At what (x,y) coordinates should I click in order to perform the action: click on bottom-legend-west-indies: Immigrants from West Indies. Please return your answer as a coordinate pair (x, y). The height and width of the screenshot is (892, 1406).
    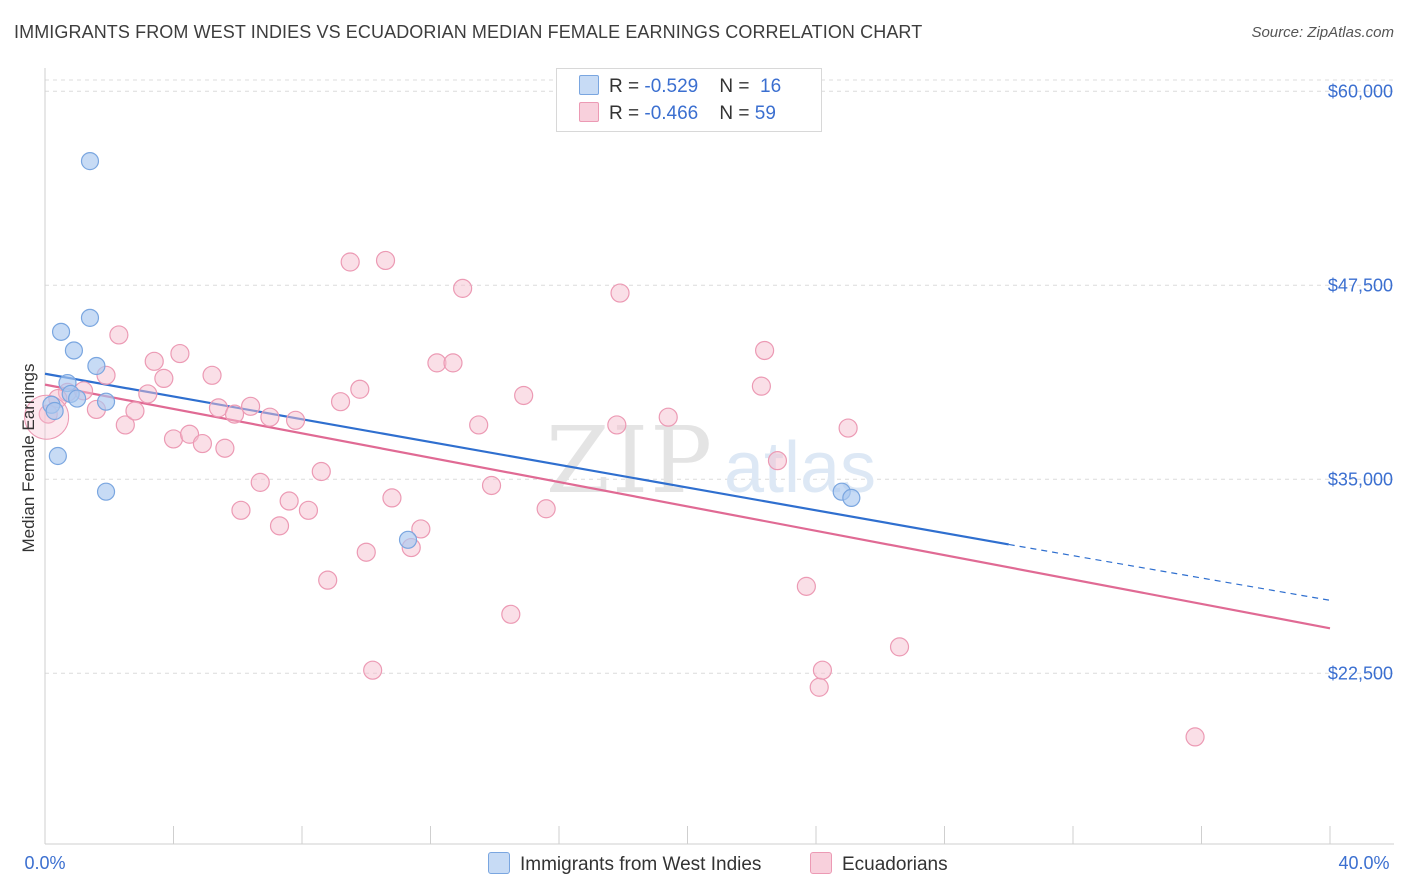
    Looking at the image, I should click on (624, 864).